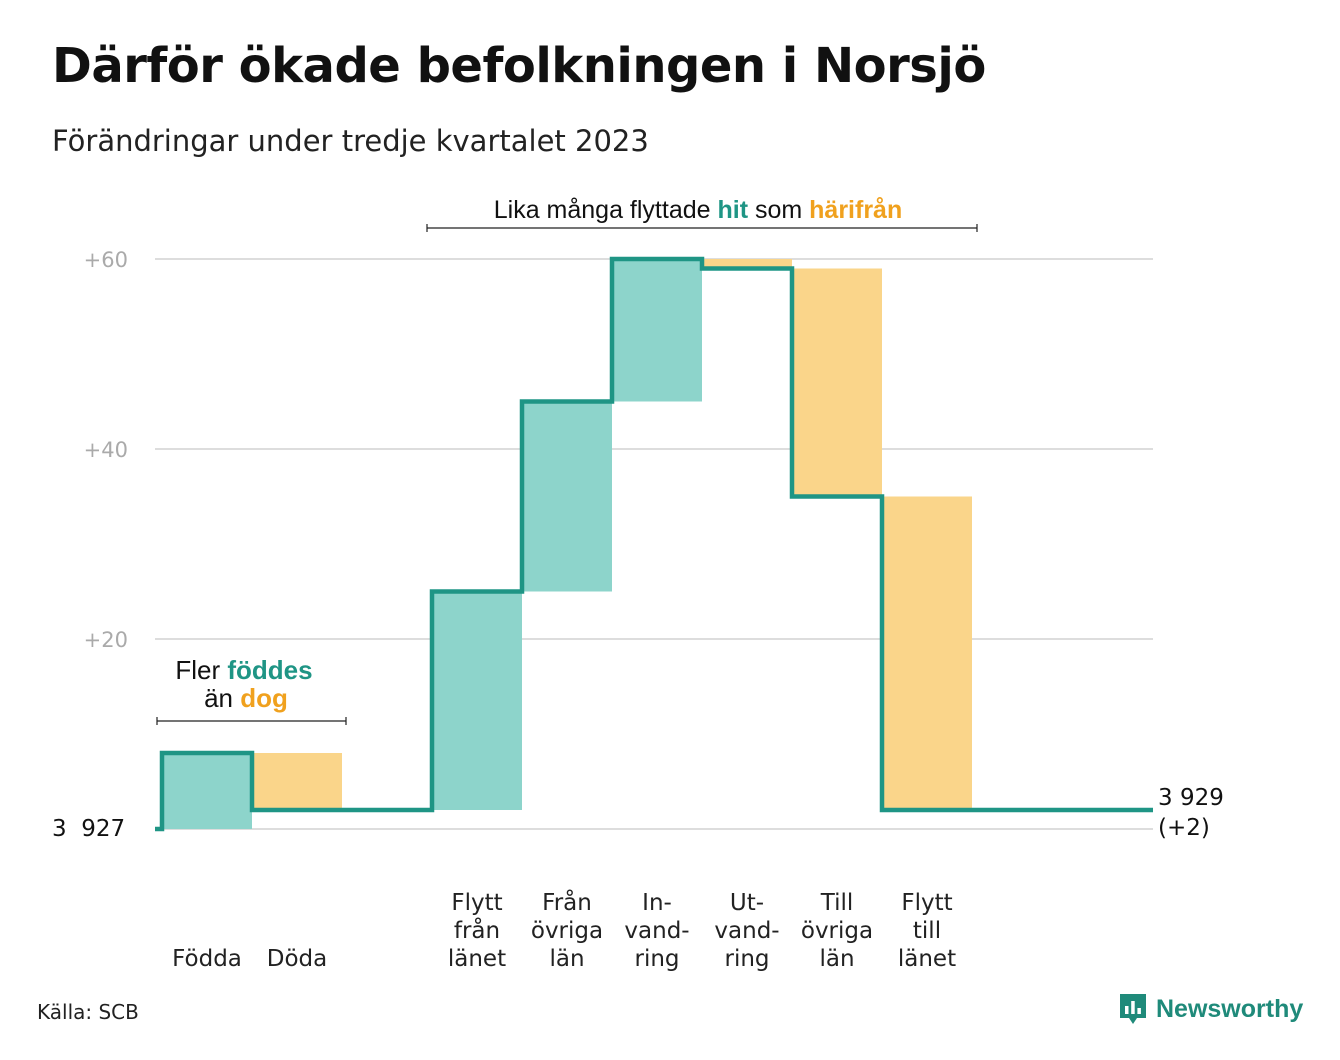  I want to click on y-tick-labels: +20 +40 +60, so click(106, 450).